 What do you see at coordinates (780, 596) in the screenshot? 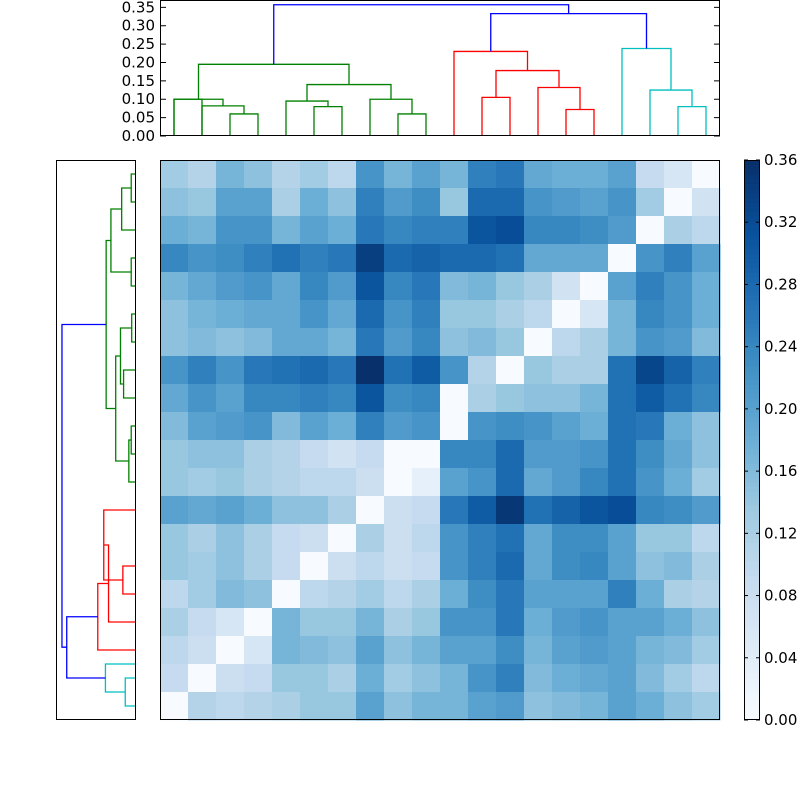
I see `colorbar-tick-label: 0.08` at bounding box center [780, 596].